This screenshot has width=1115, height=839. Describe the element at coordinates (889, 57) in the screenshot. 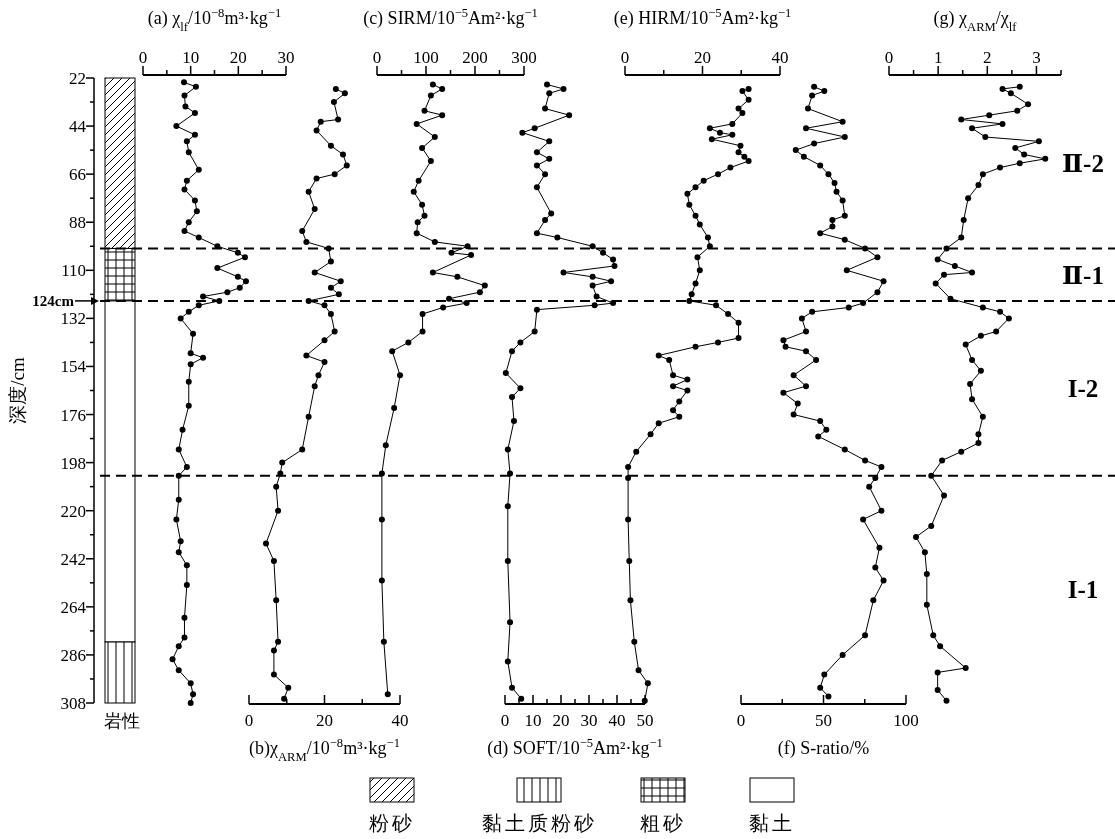

I see `x-tick-label: 0` at that location.